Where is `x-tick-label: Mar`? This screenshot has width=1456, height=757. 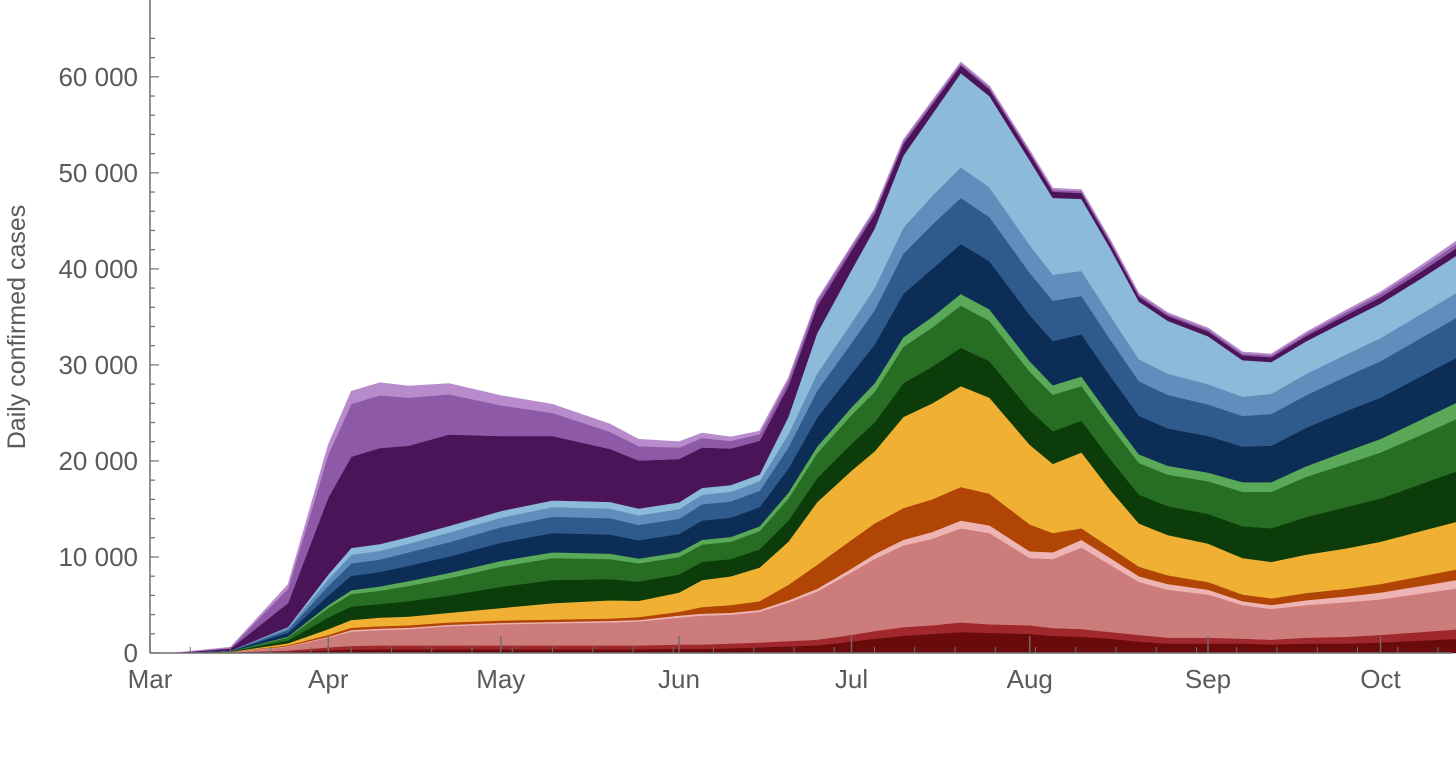 x-tick-label: Mar is located at coordinates (150, 679).